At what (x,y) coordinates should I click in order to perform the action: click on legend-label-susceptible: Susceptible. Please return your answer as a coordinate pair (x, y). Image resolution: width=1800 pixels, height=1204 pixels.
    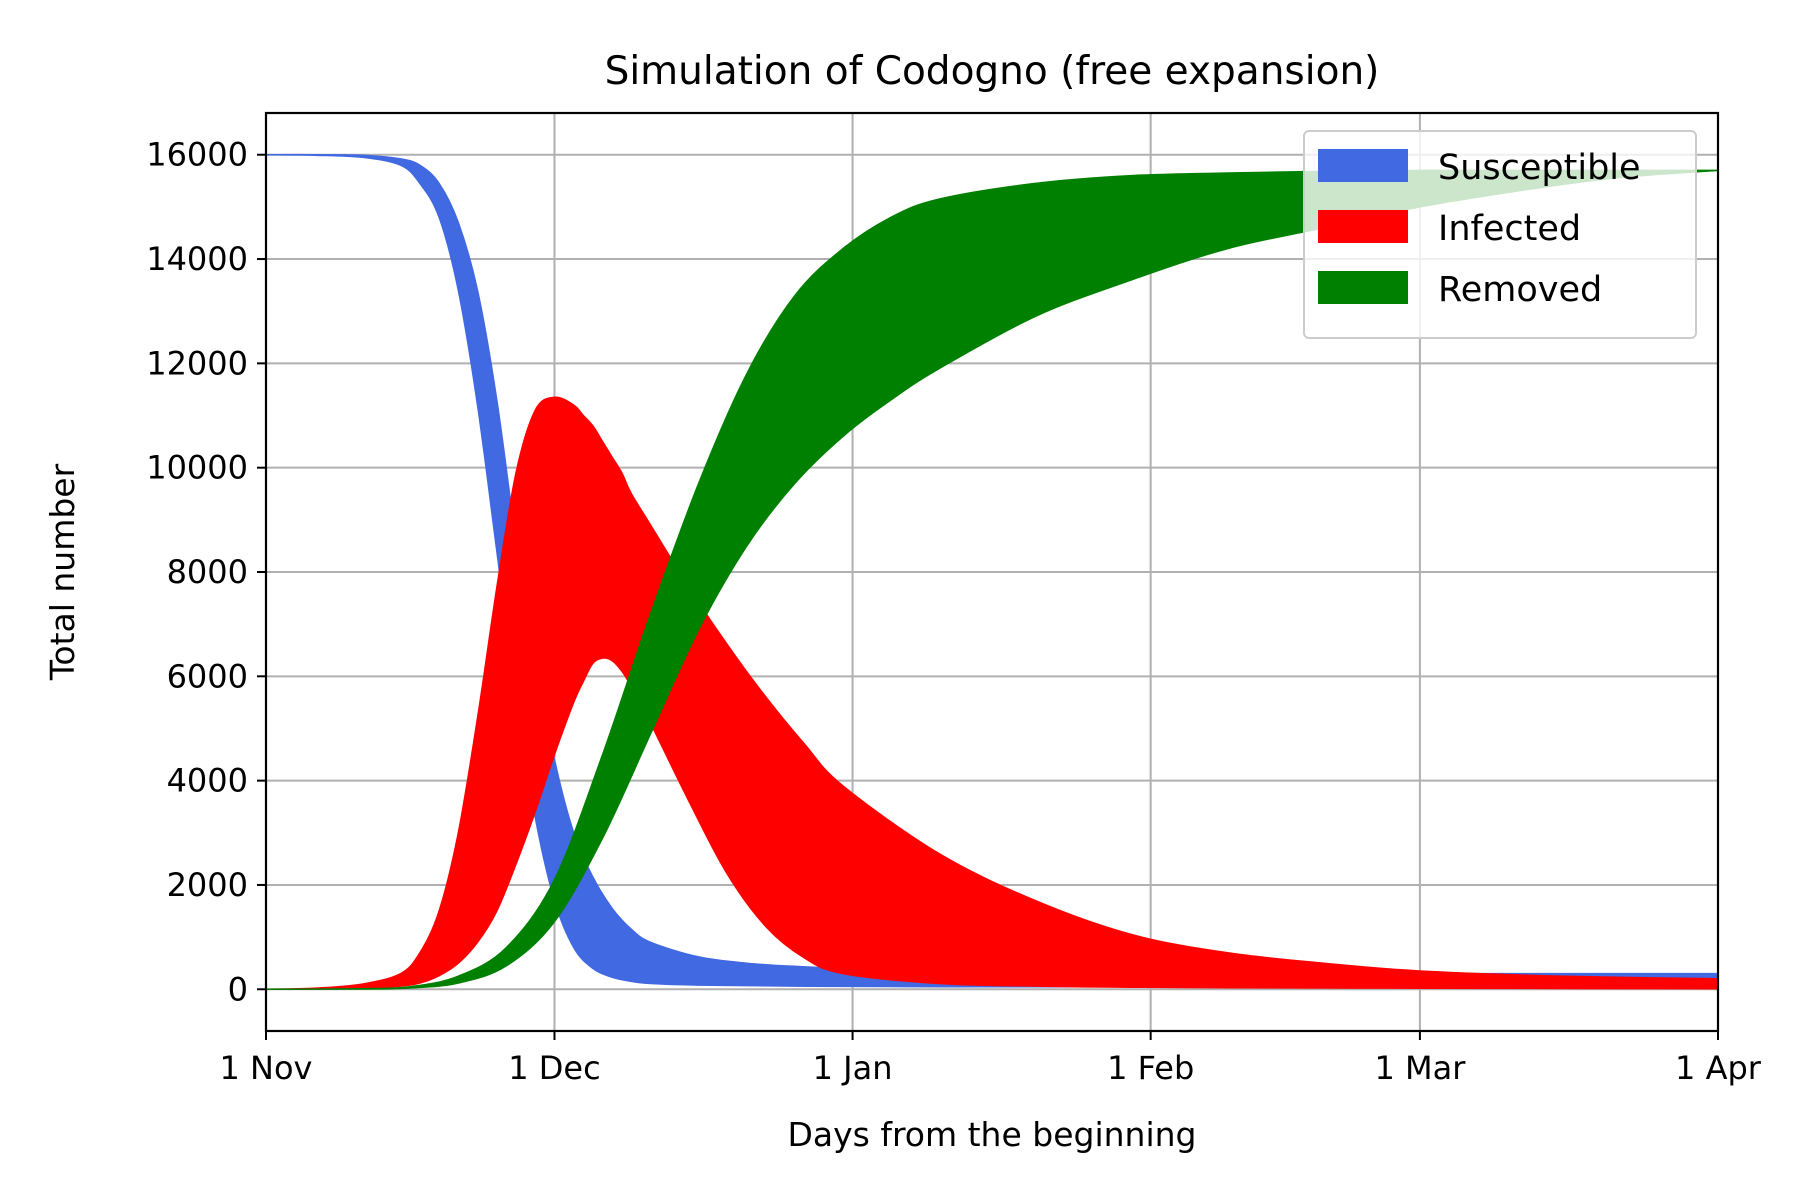
    Looking at the image, I should click on (1539, 168).